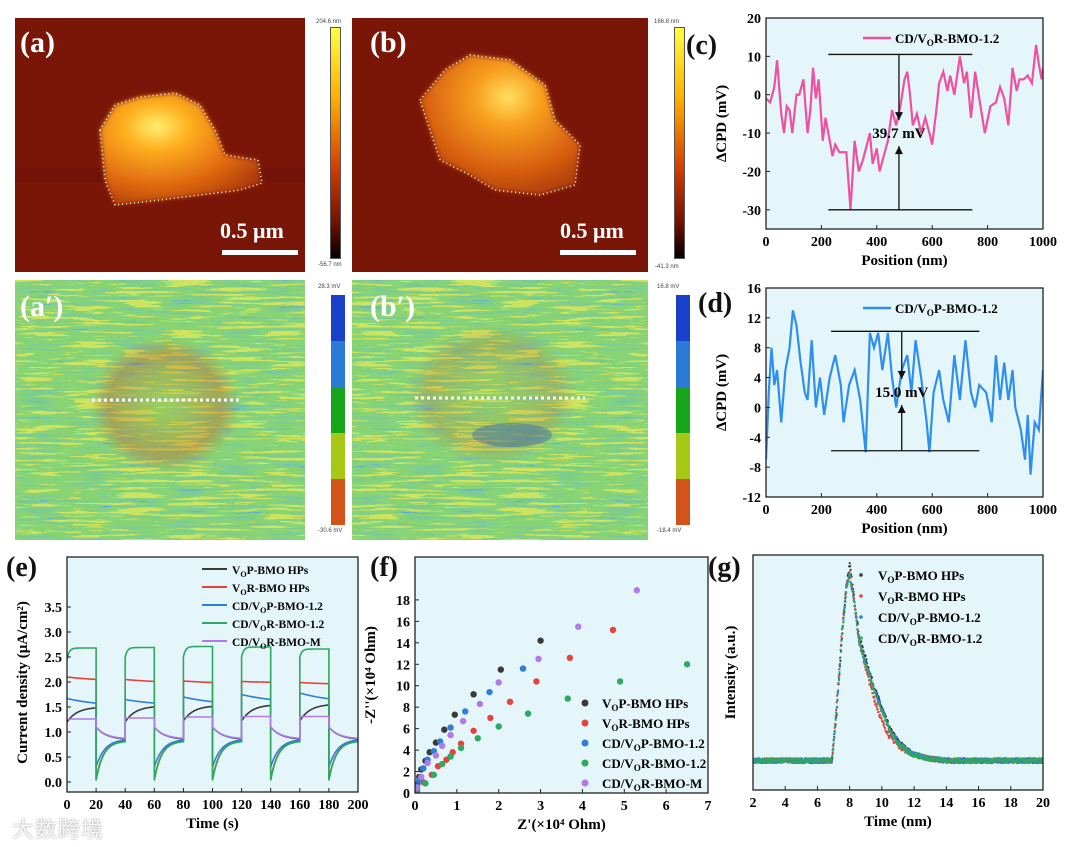 The height and width of the screenshot is (847, 1080). What do you see at coordinates (54, 633) in the screenshot?
I see `y-tick-label: 3.0` at bounding box center [54, 633].